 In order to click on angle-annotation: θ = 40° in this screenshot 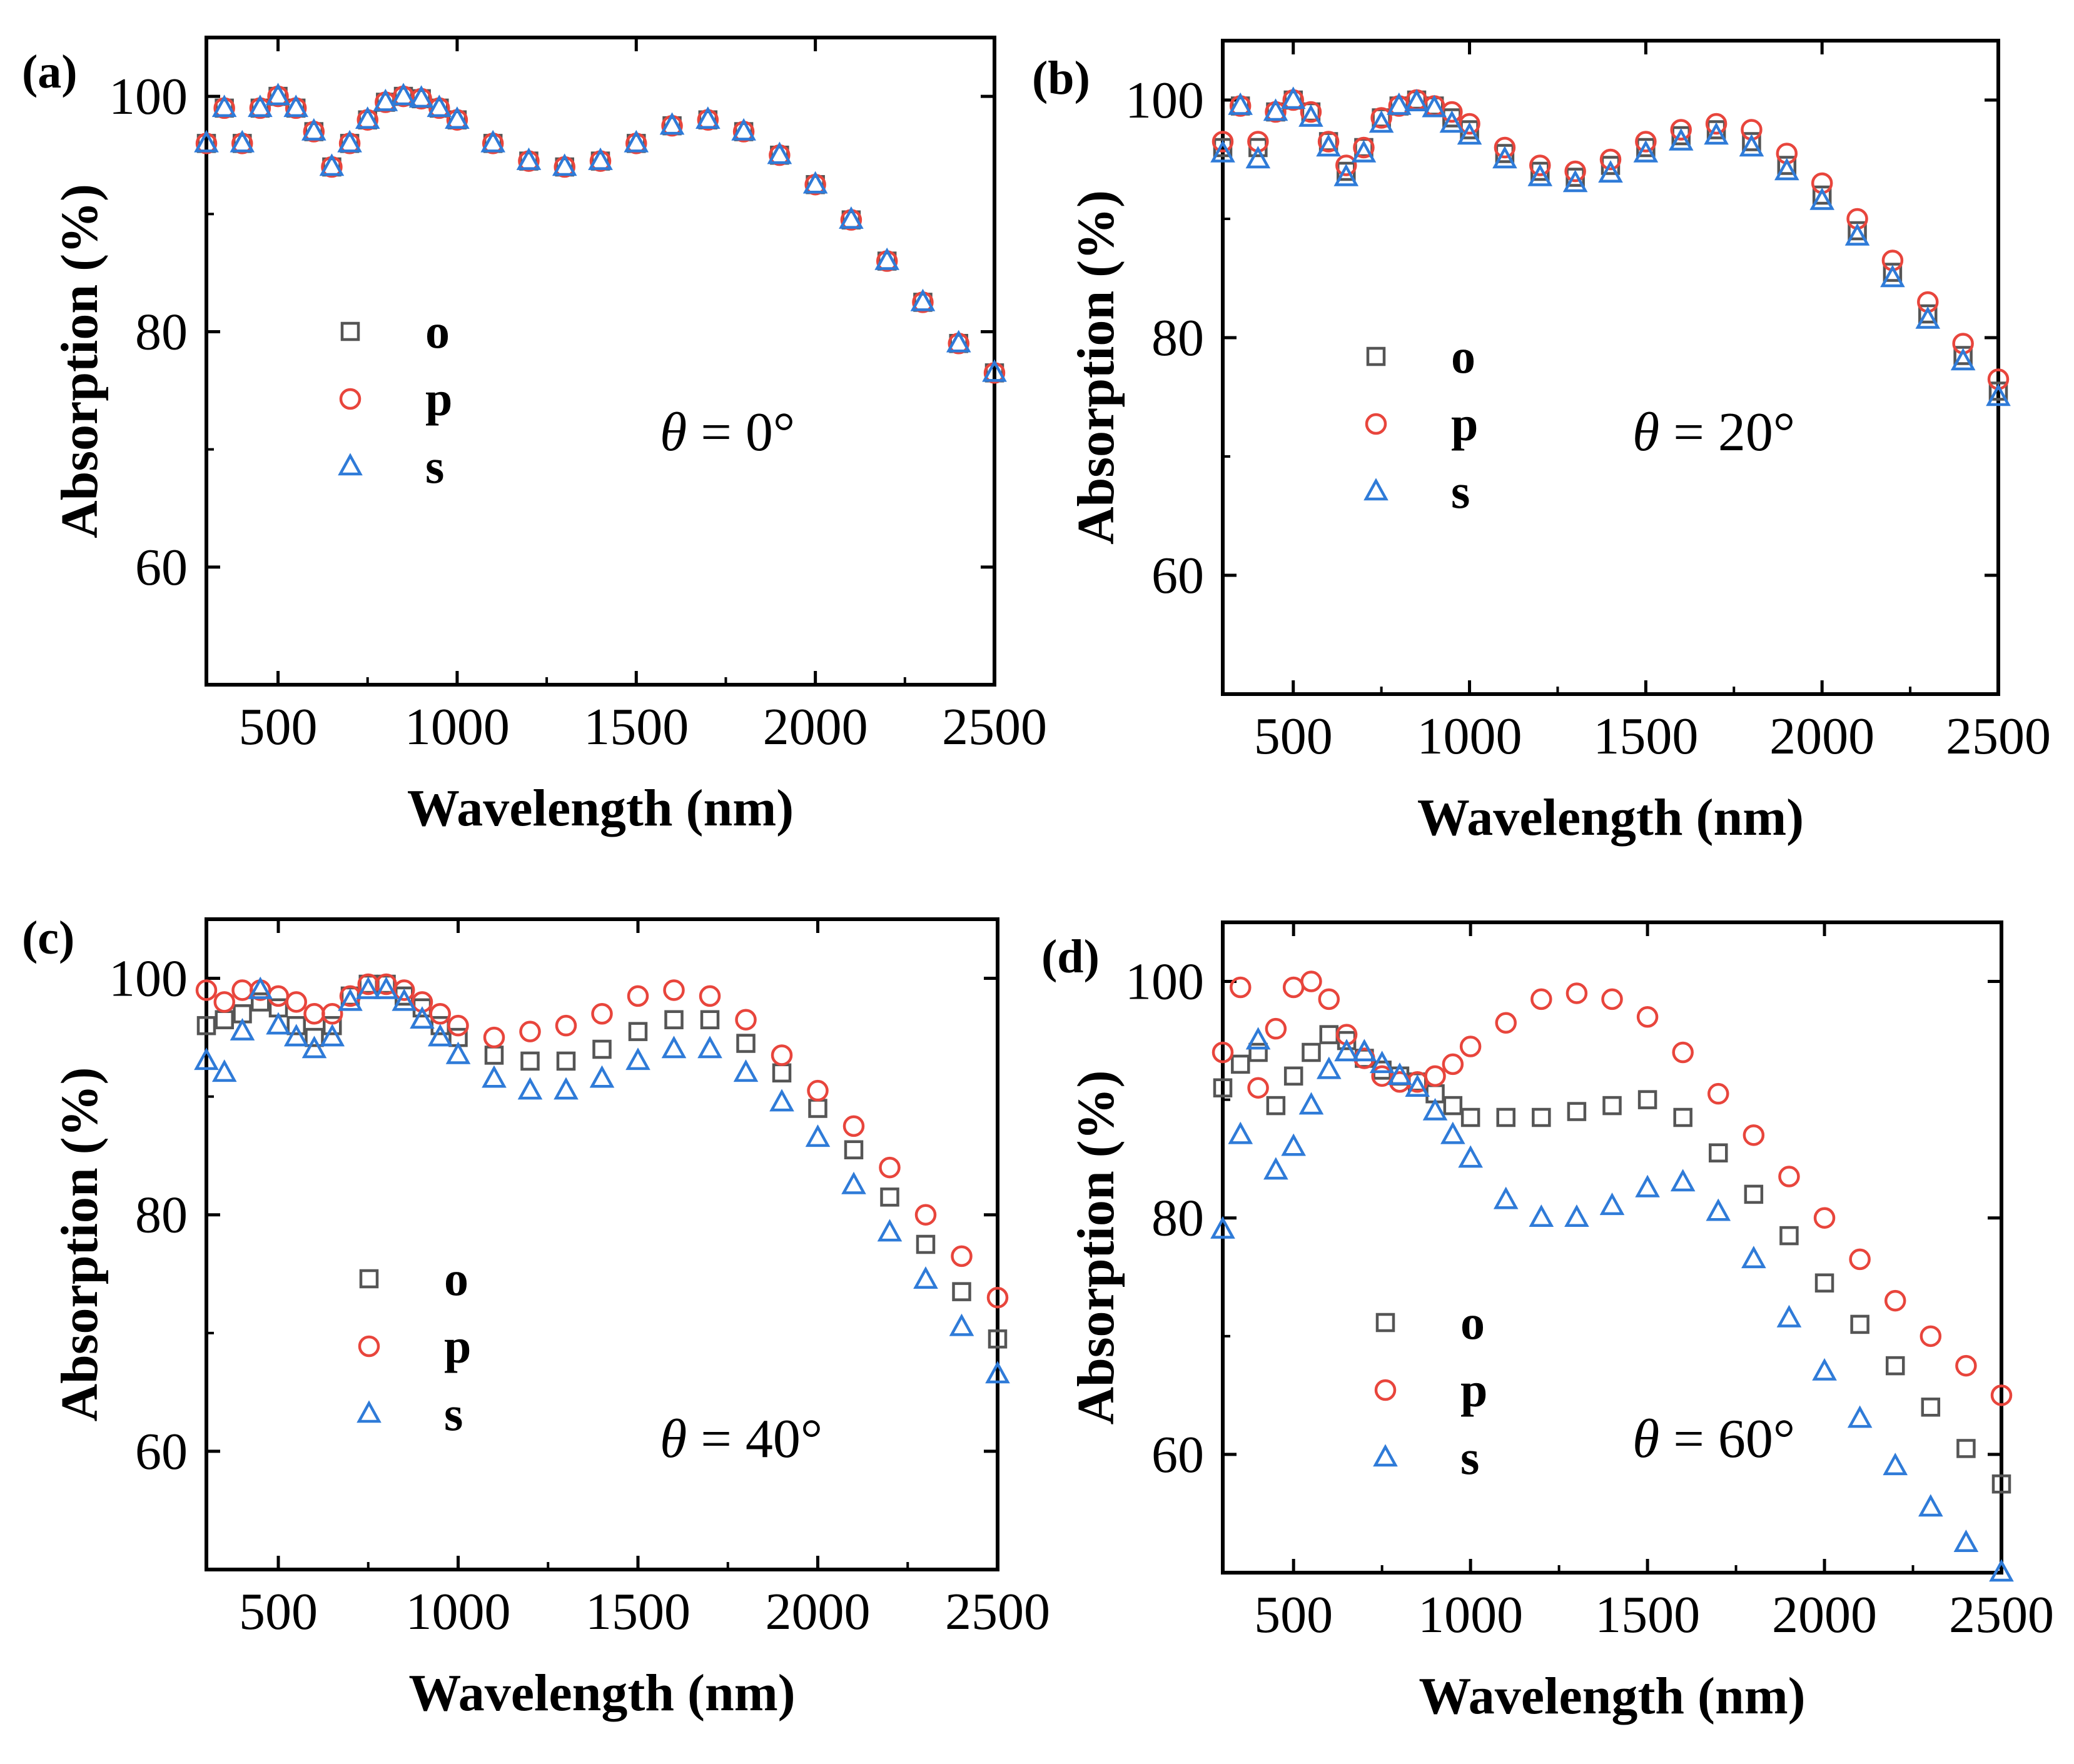, I will do `click(741, 1439)`.